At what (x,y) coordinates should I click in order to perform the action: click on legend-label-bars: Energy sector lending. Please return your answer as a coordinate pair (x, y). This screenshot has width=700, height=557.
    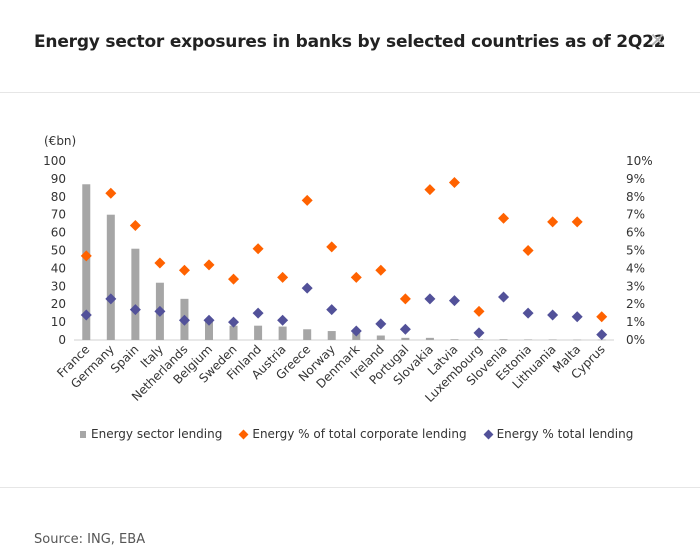
    Looking at the image, I should click on (157, 434).